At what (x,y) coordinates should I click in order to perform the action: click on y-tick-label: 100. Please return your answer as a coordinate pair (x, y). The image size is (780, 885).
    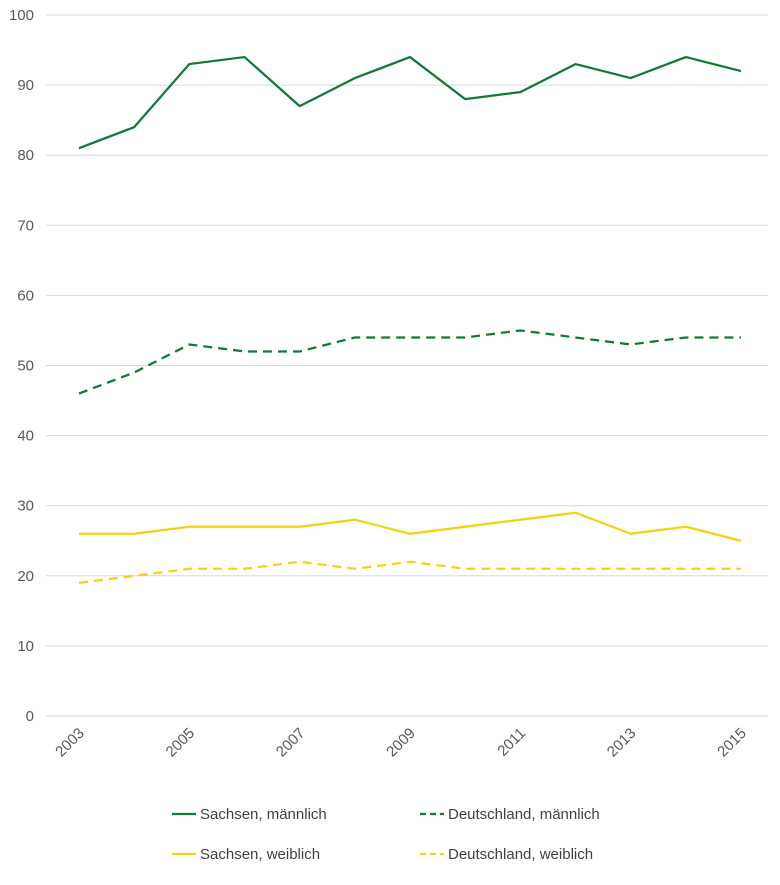
    Looking at the image, I should click on (21, 15).